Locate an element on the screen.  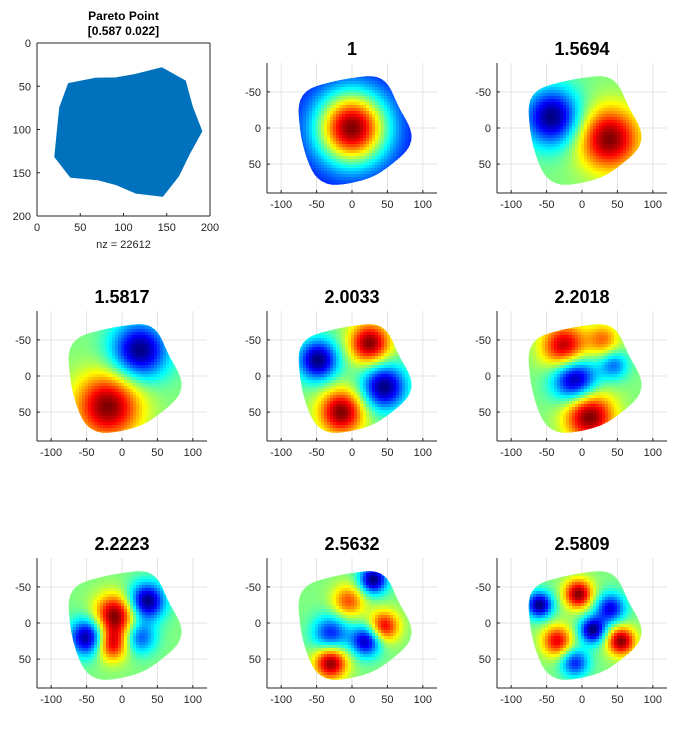
subplot-9: -100 -50 0 50 100 -50 0 50 2.5809 is located at coordinates (571, 620).